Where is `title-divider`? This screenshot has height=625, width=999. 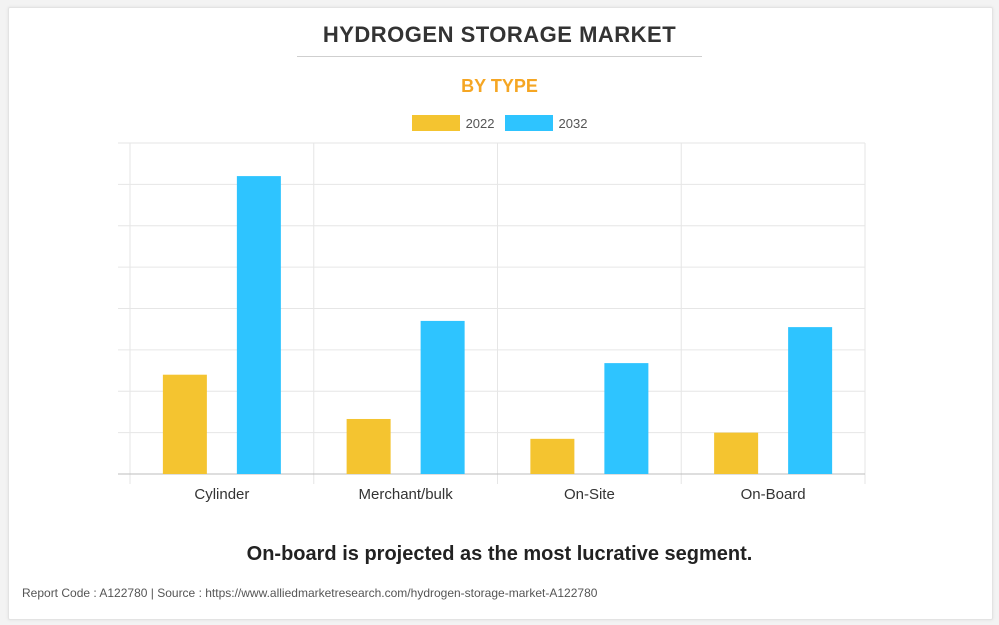 title-divider is located at coordinates (499, 56).